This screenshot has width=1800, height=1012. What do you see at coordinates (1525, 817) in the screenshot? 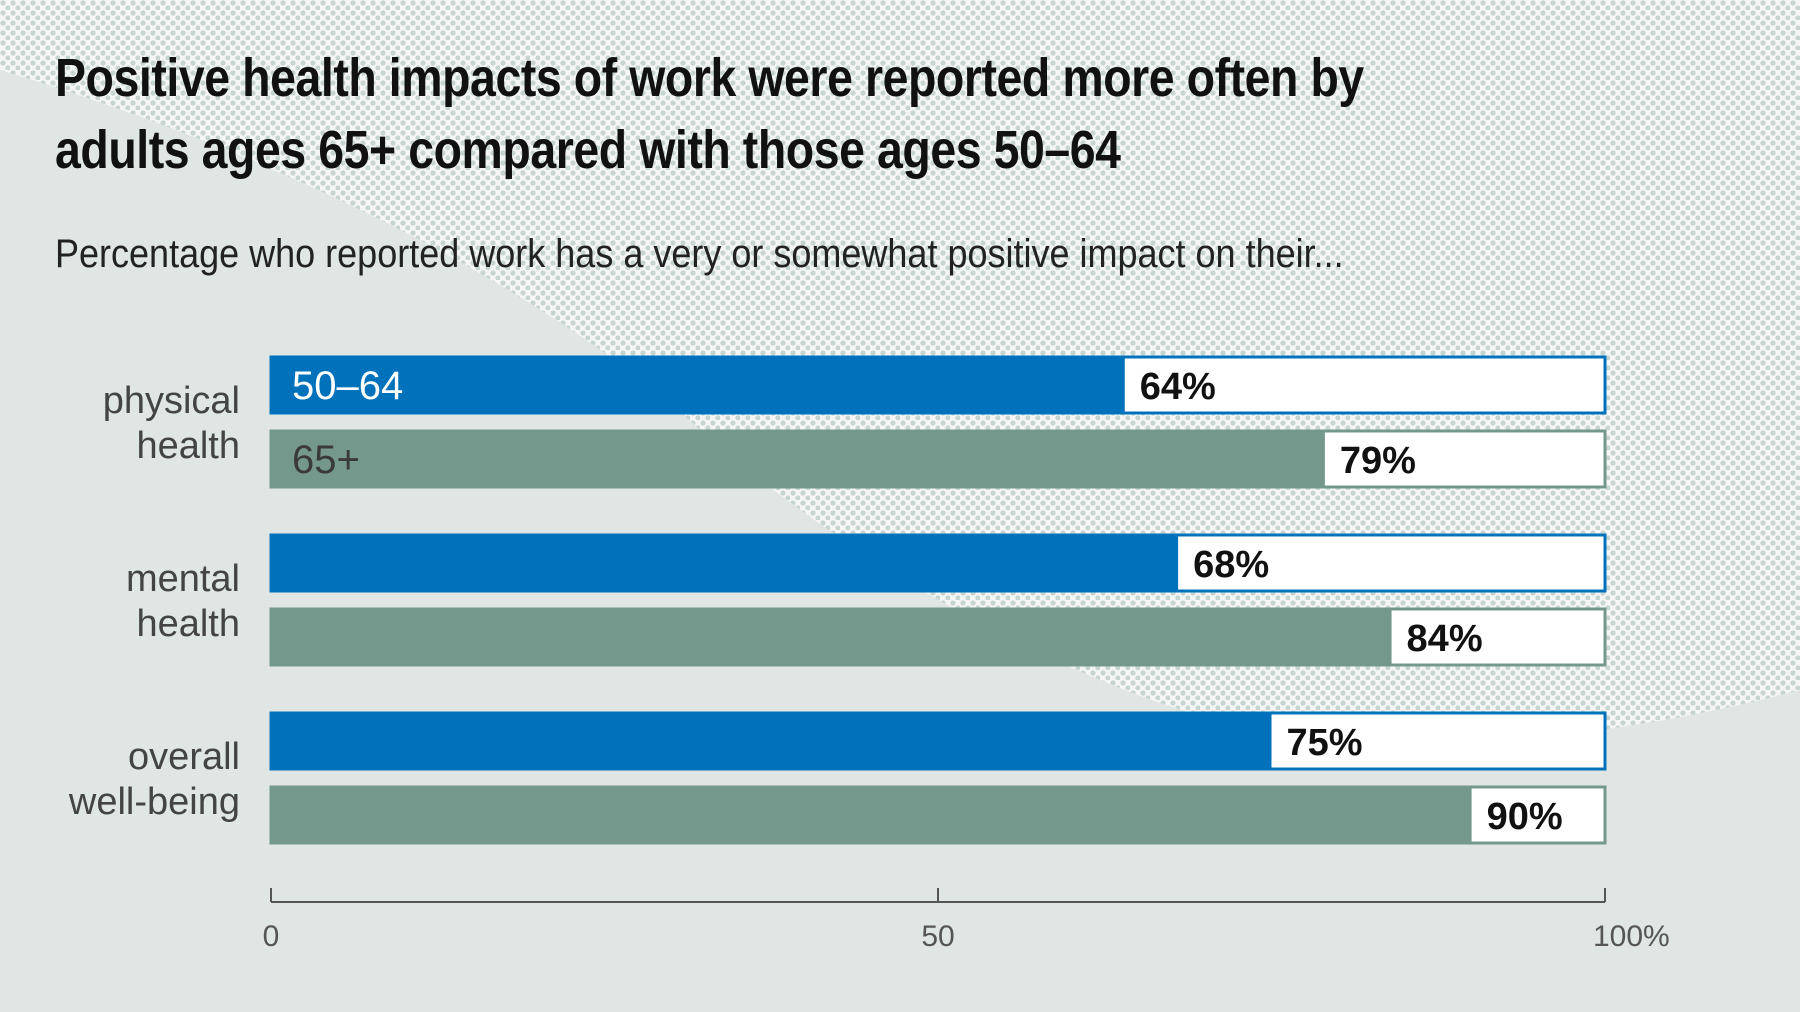
I see `value-label: 90%` at bounding box center [1525, 817].